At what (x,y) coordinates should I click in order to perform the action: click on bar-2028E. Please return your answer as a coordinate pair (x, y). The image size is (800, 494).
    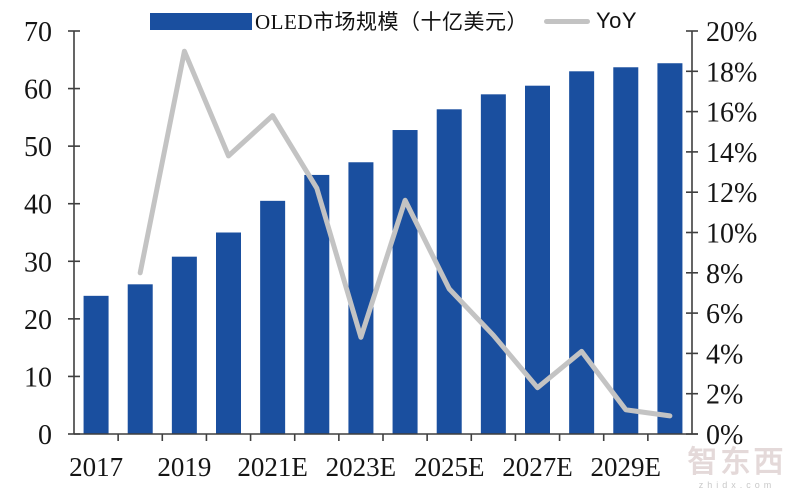
    Looking at the image, I should click on (582, 253).